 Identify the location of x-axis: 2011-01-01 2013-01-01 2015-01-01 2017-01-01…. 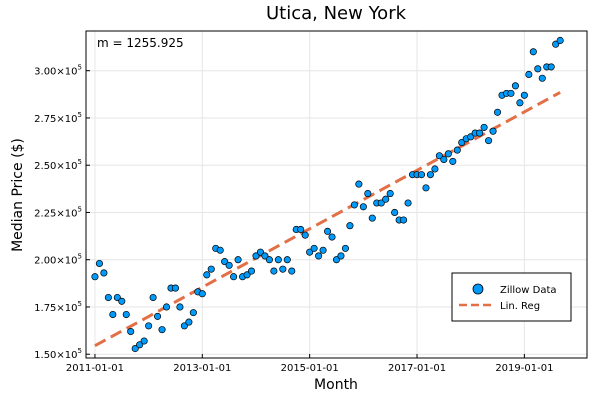
(309, 364).